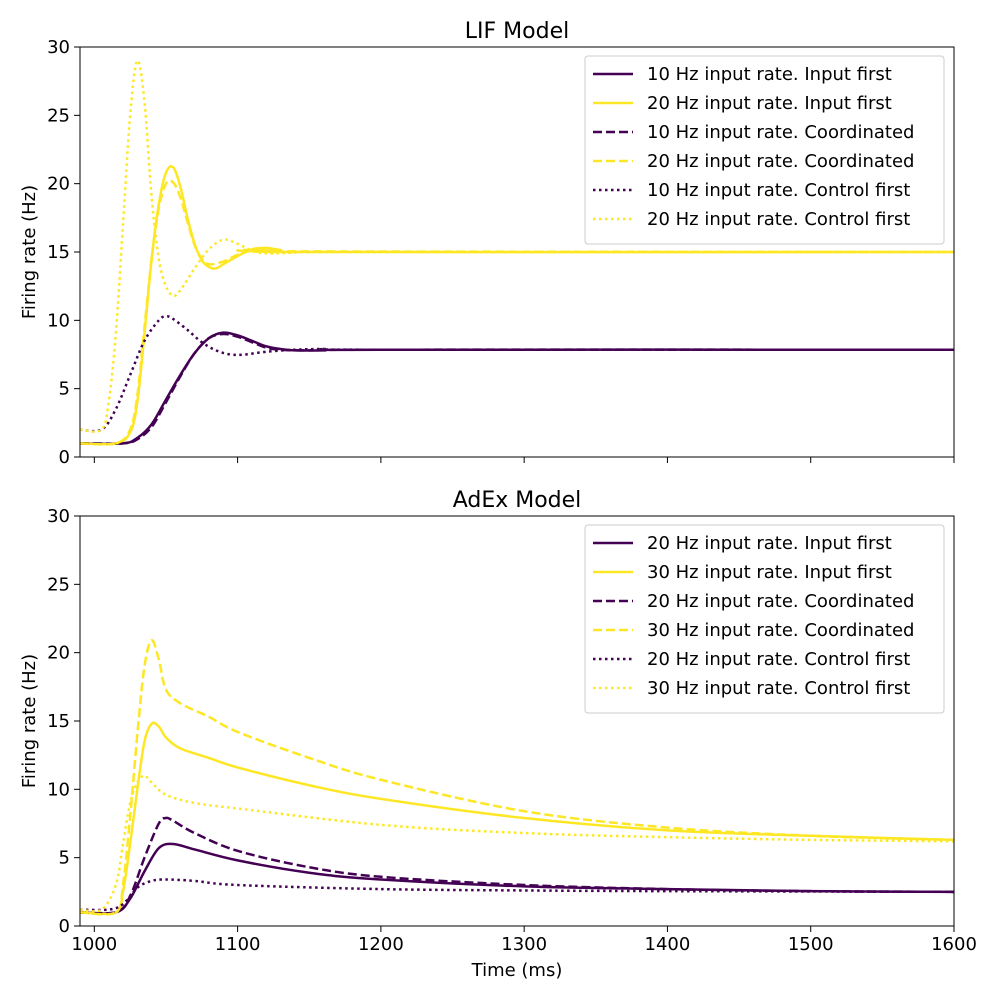 This screenshot has width=1000, height=1000. Describe the element at coordinates (58, 584) in the screenshot. I see `adex-y-tick-label: 25` at that location.